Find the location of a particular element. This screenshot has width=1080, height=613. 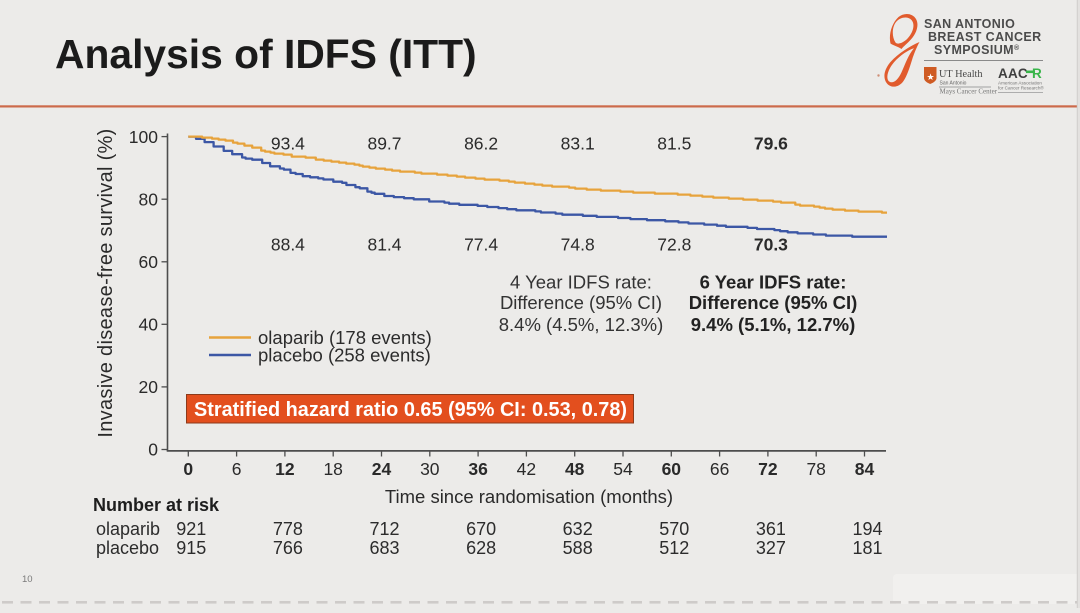

svg-text: for Cancer Research® is located at coordinates (1021, 88).